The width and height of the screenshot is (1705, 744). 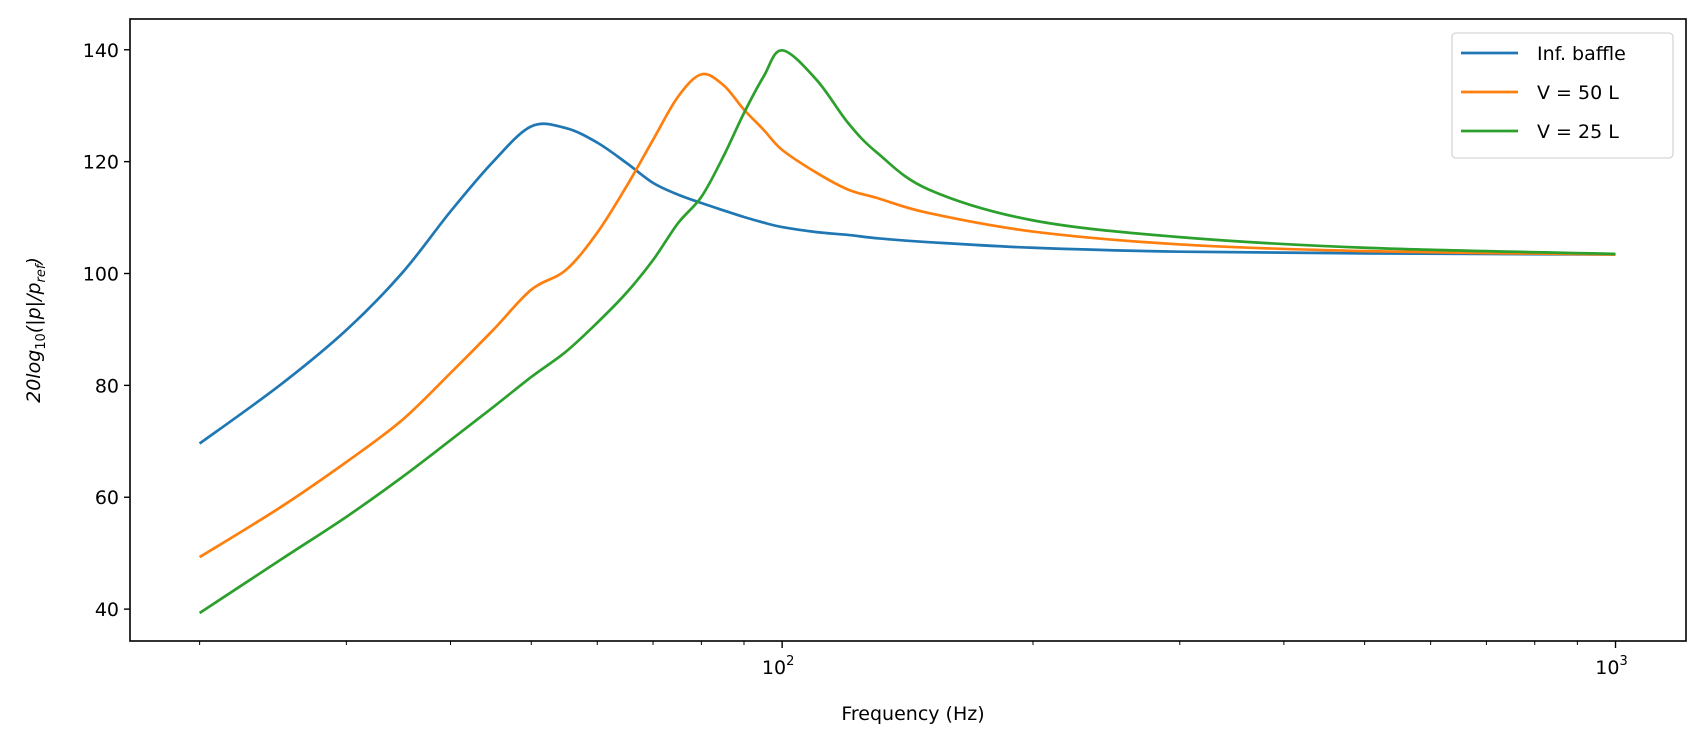 I want to click on legend-box, so click(x=1562, y=95).